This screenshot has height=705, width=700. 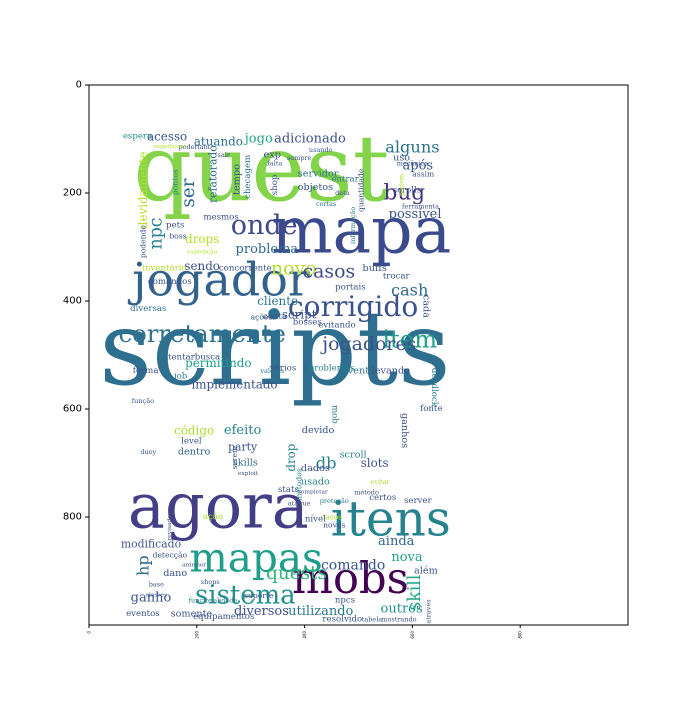 I want to click on x-tick-label: 400, so click(x=304, y=635).